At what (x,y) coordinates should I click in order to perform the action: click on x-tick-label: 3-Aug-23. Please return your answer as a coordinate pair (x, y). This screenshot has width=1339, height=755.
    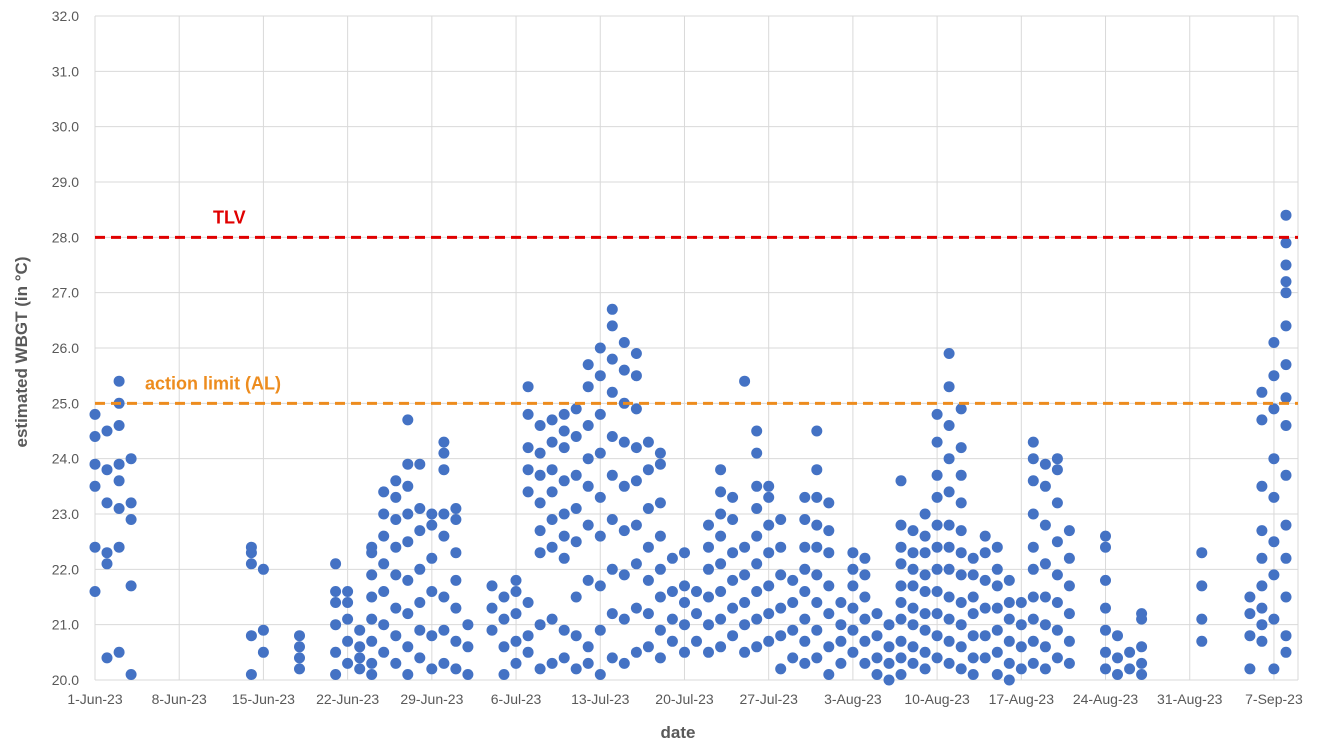
    Looking at the image, I should click on (853, 699).